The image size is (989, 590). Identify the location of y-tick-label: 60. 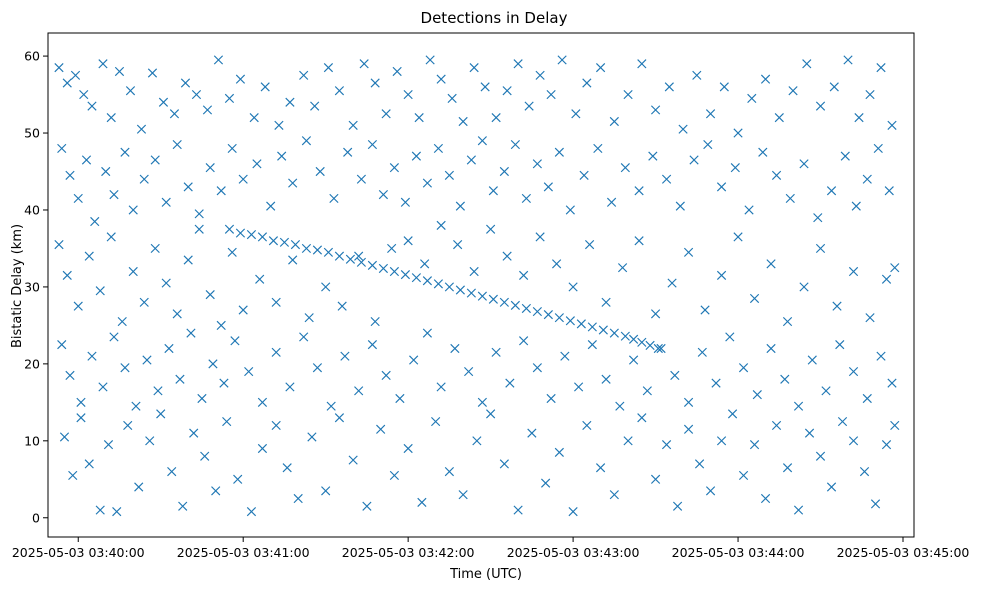
(32, 56).